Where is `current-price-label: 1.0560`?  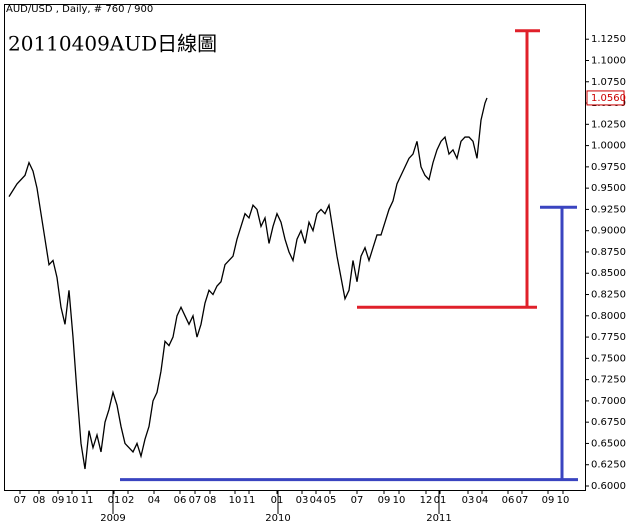
current-price-label: 1.0560 is located at coordinates (608, 98).